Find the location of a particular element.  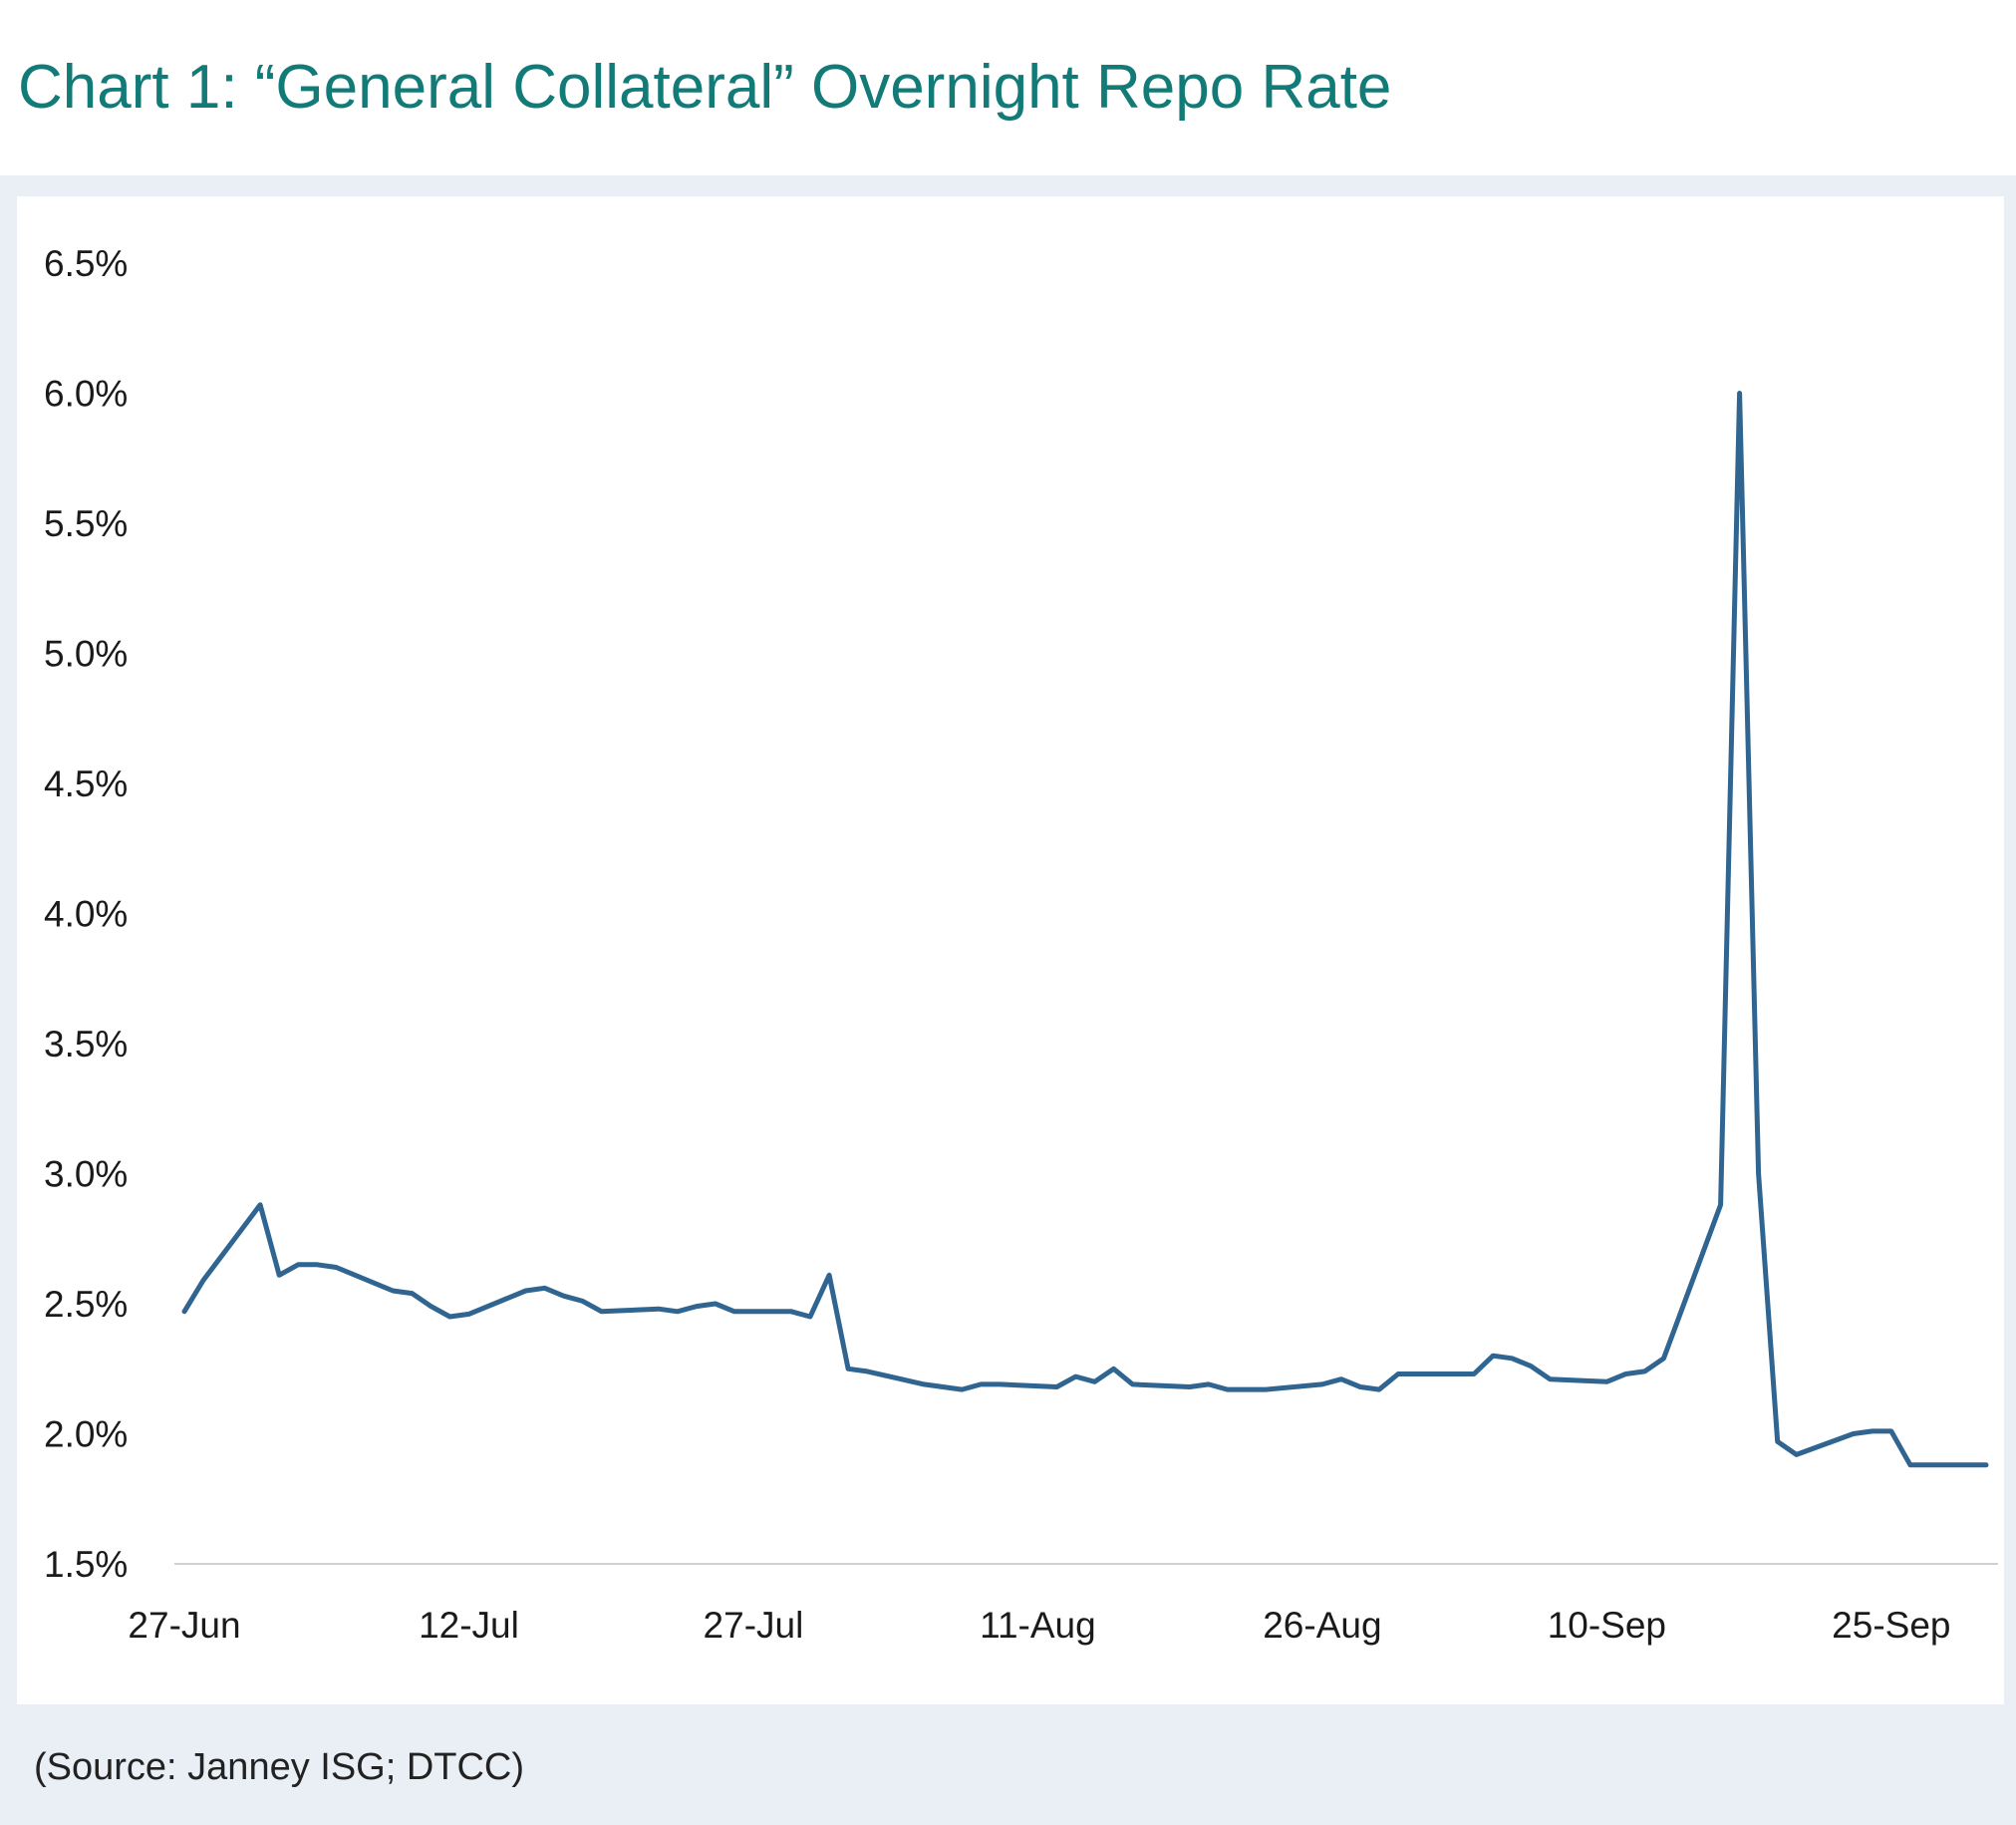

y-tick-label: 6.5% is located at coordinates (86, 263).